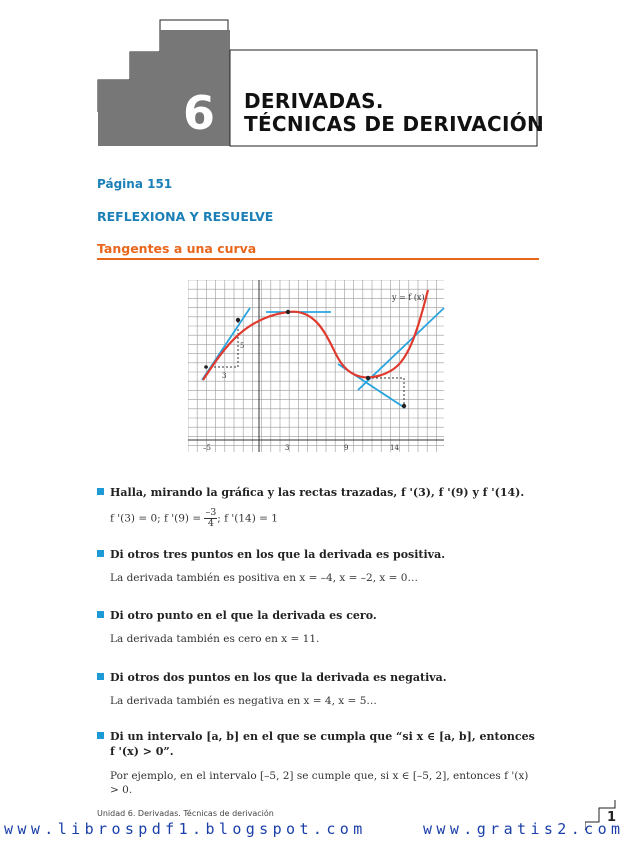  What do you see at coordinates (404, 406) in the screenshot?
I see `point-right` at bounding box center [404, 406].